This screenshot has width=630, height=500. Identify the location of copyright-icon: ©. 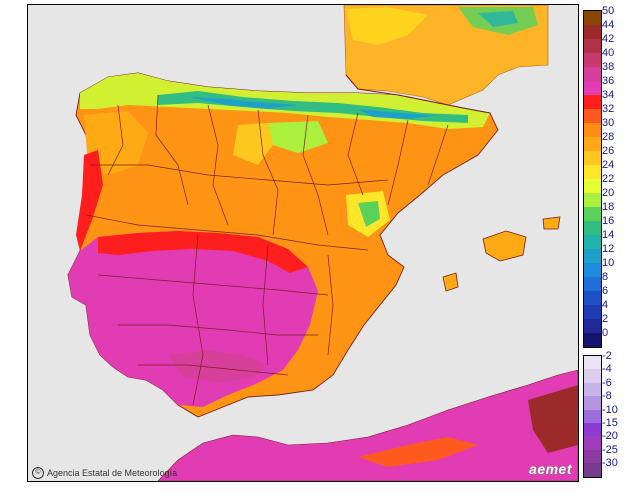
(38, 473).